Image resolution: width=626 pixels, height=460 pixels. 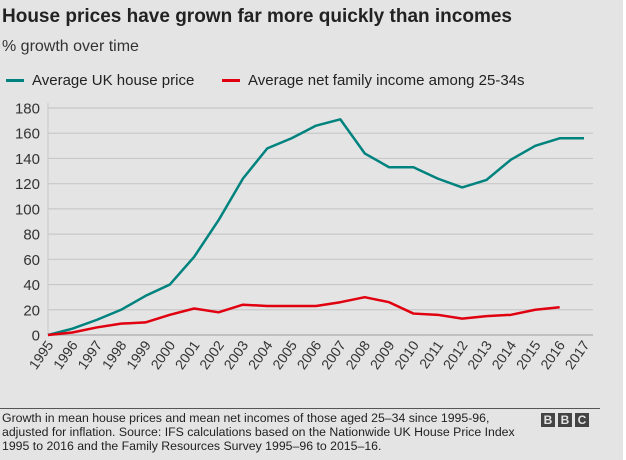 I want to click on x-tick-label: 2008, so click(x=357, y=354).